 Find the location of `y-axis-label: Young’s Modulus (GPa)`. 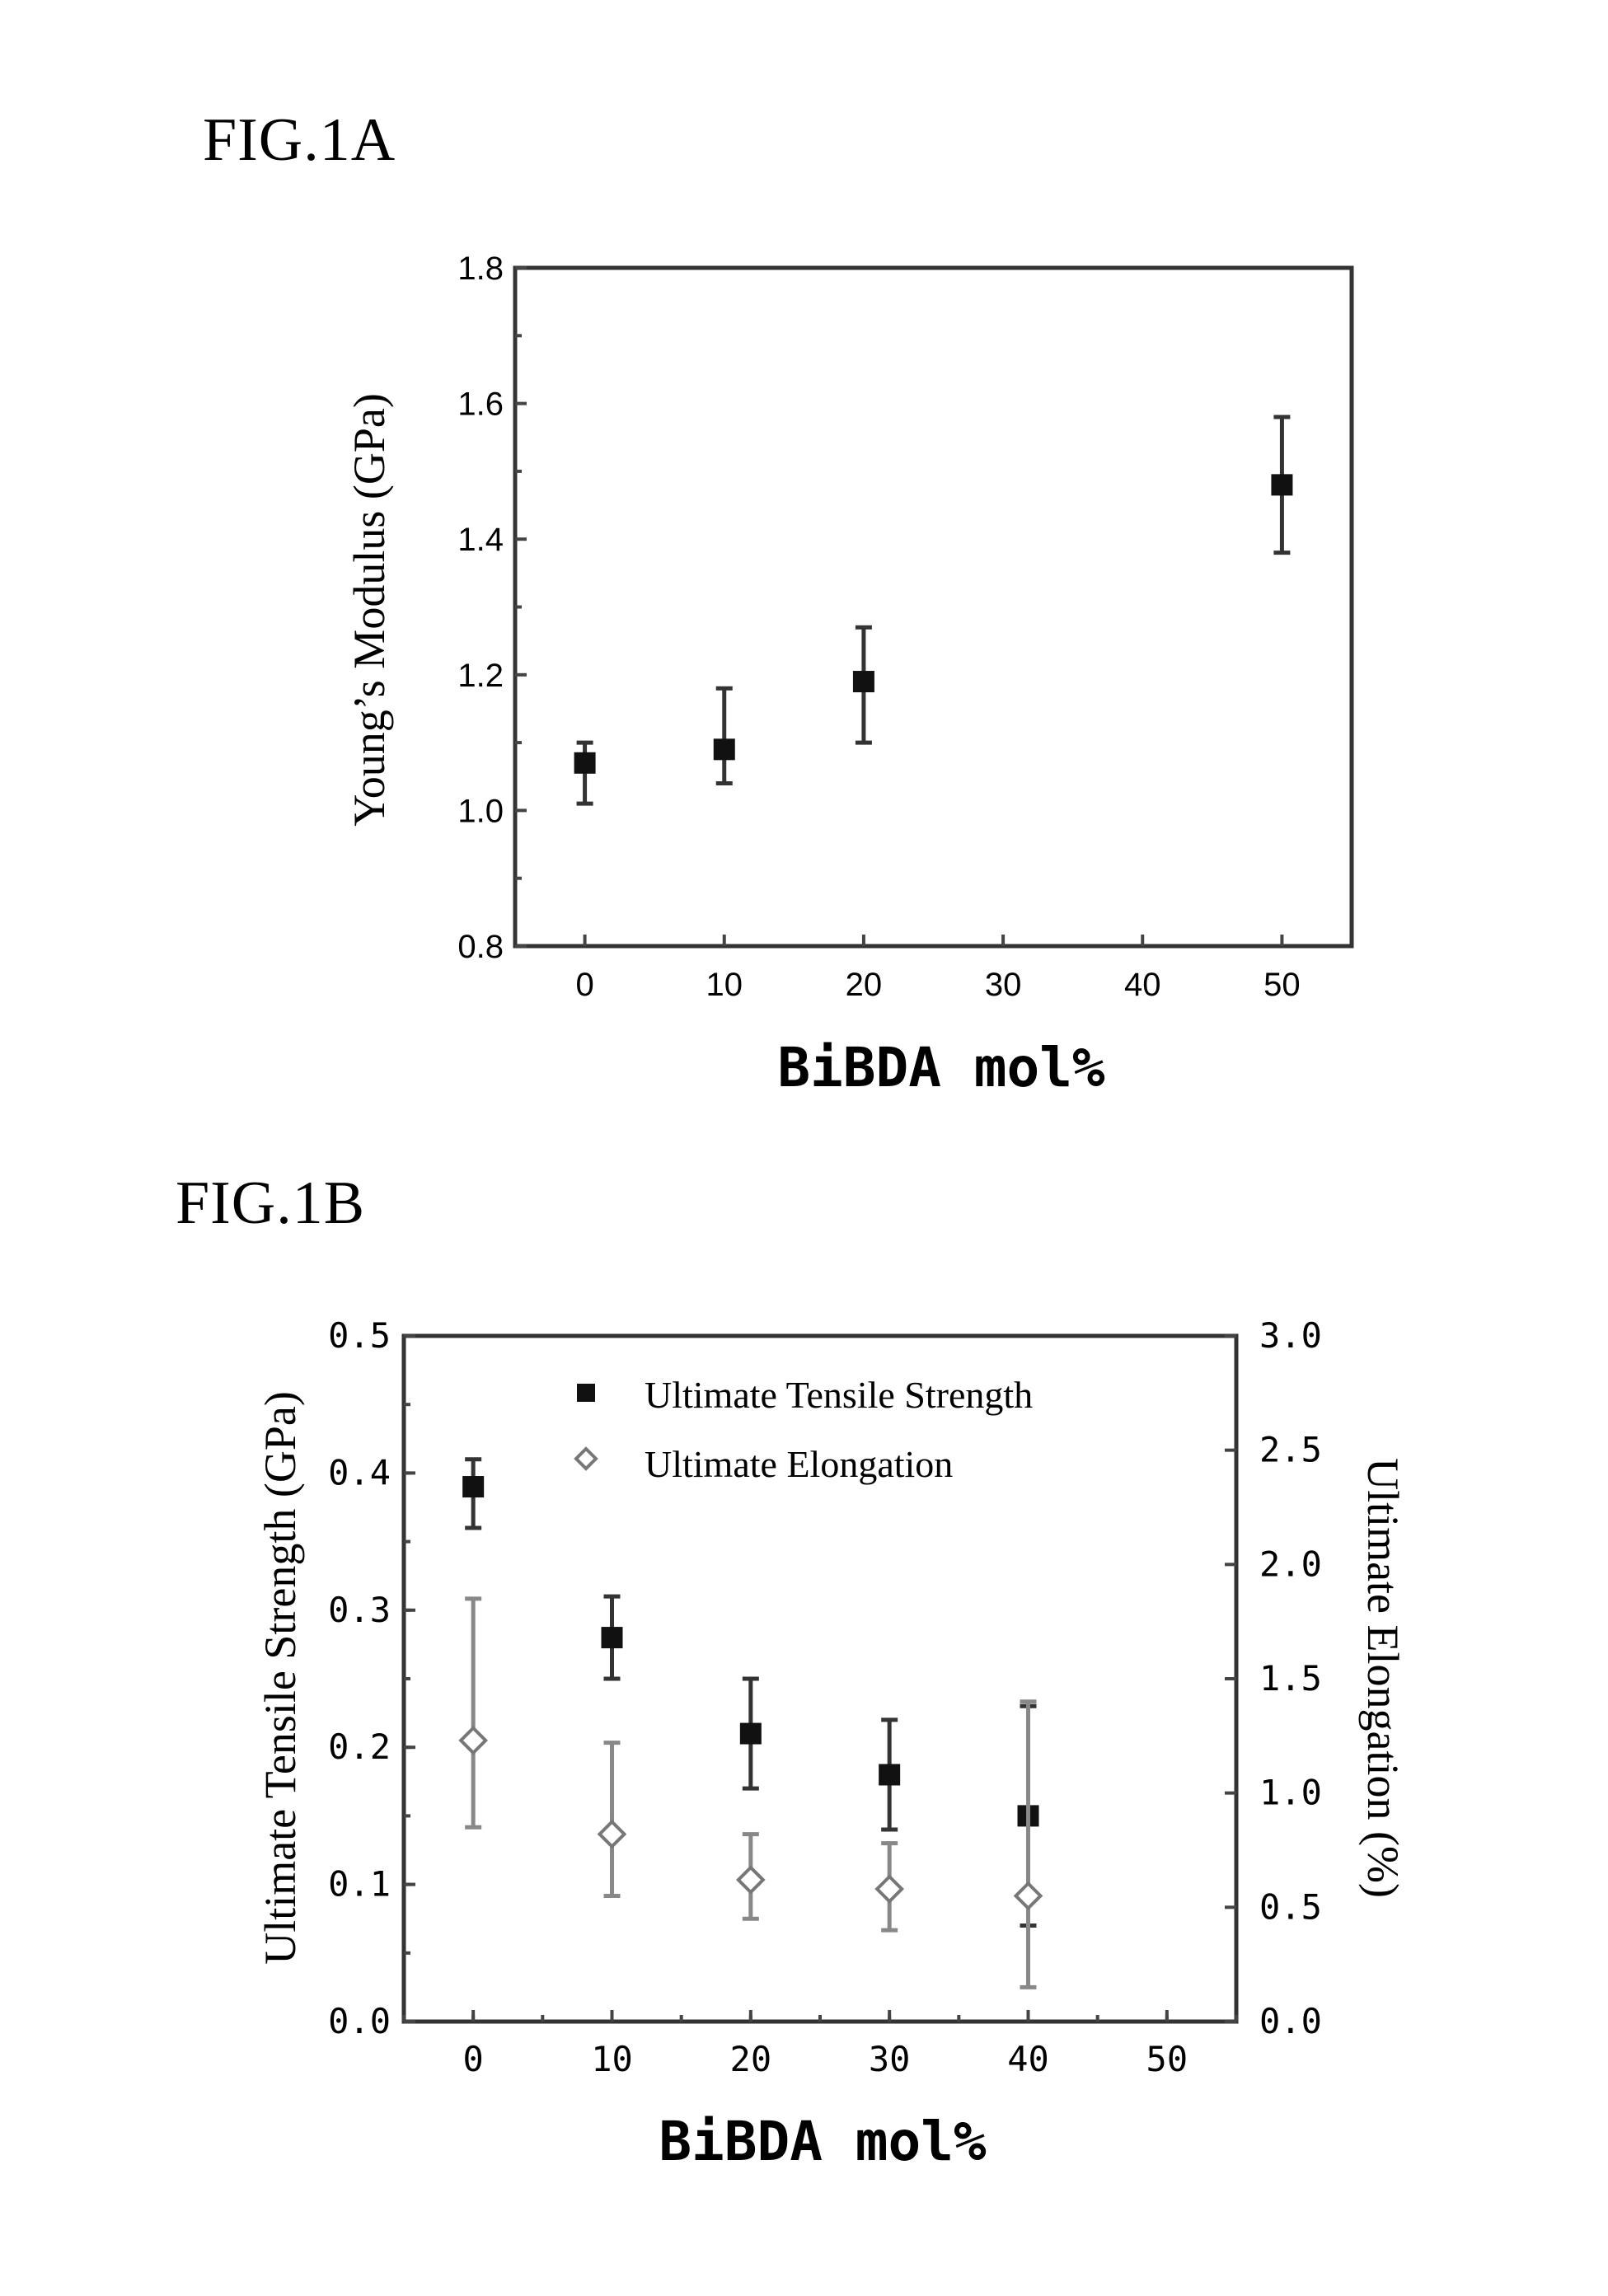

y-axis-label: Young’s Modulus (GPa) is located at coordinates (370, 610).